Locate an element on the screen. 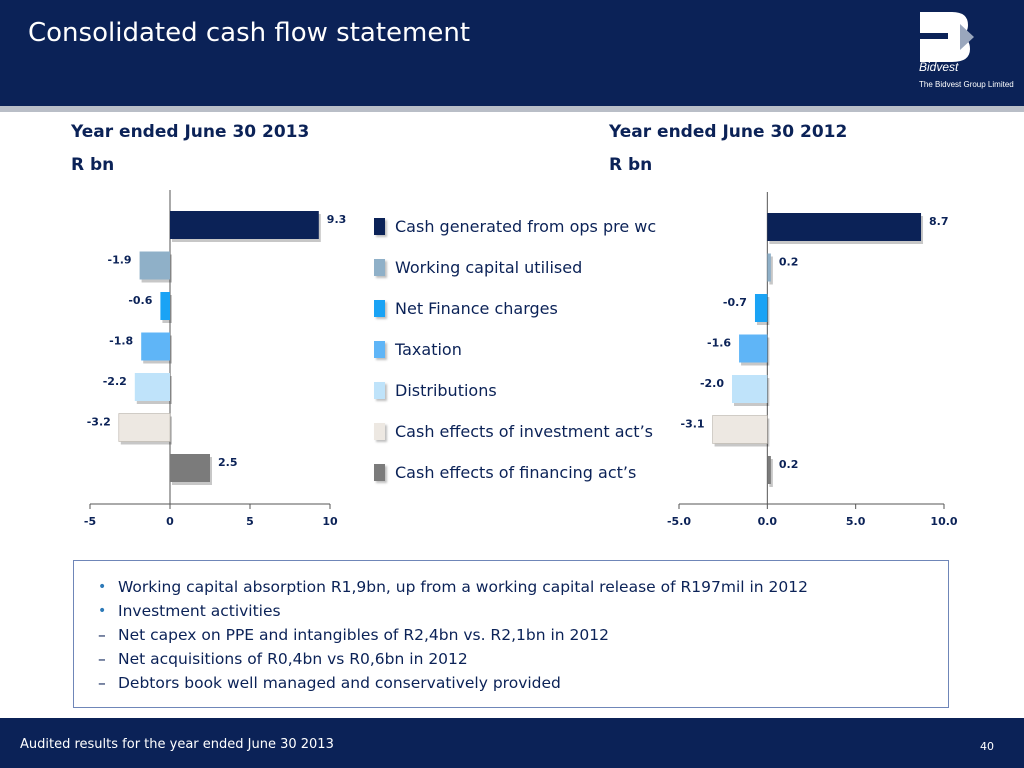 This screenshot has width=1024, height=768. chart-2013-x-tick-label: 10 is located at coordinates (330, 521).